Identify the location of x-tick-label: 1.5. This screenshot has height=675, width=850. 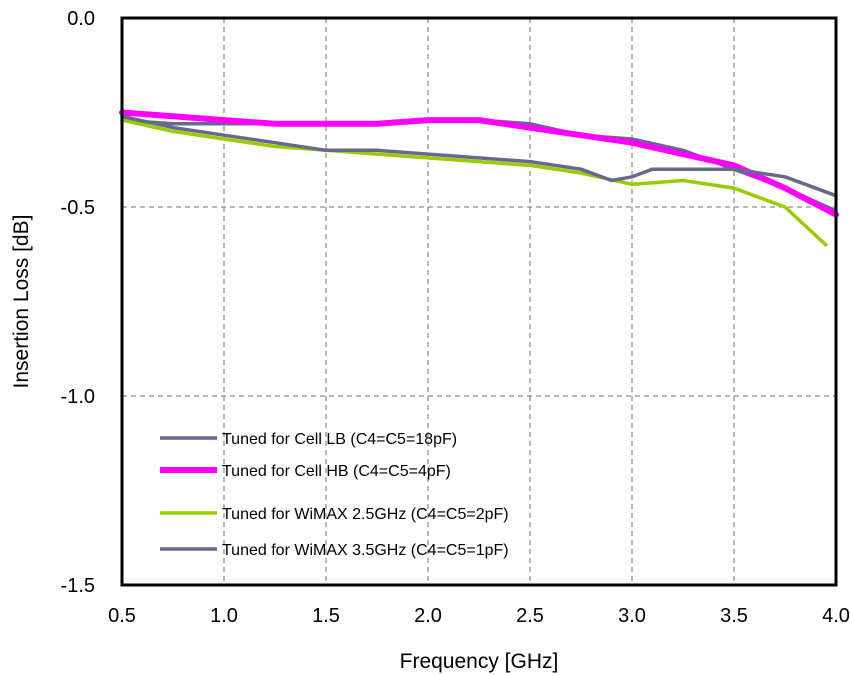
(326, 616).